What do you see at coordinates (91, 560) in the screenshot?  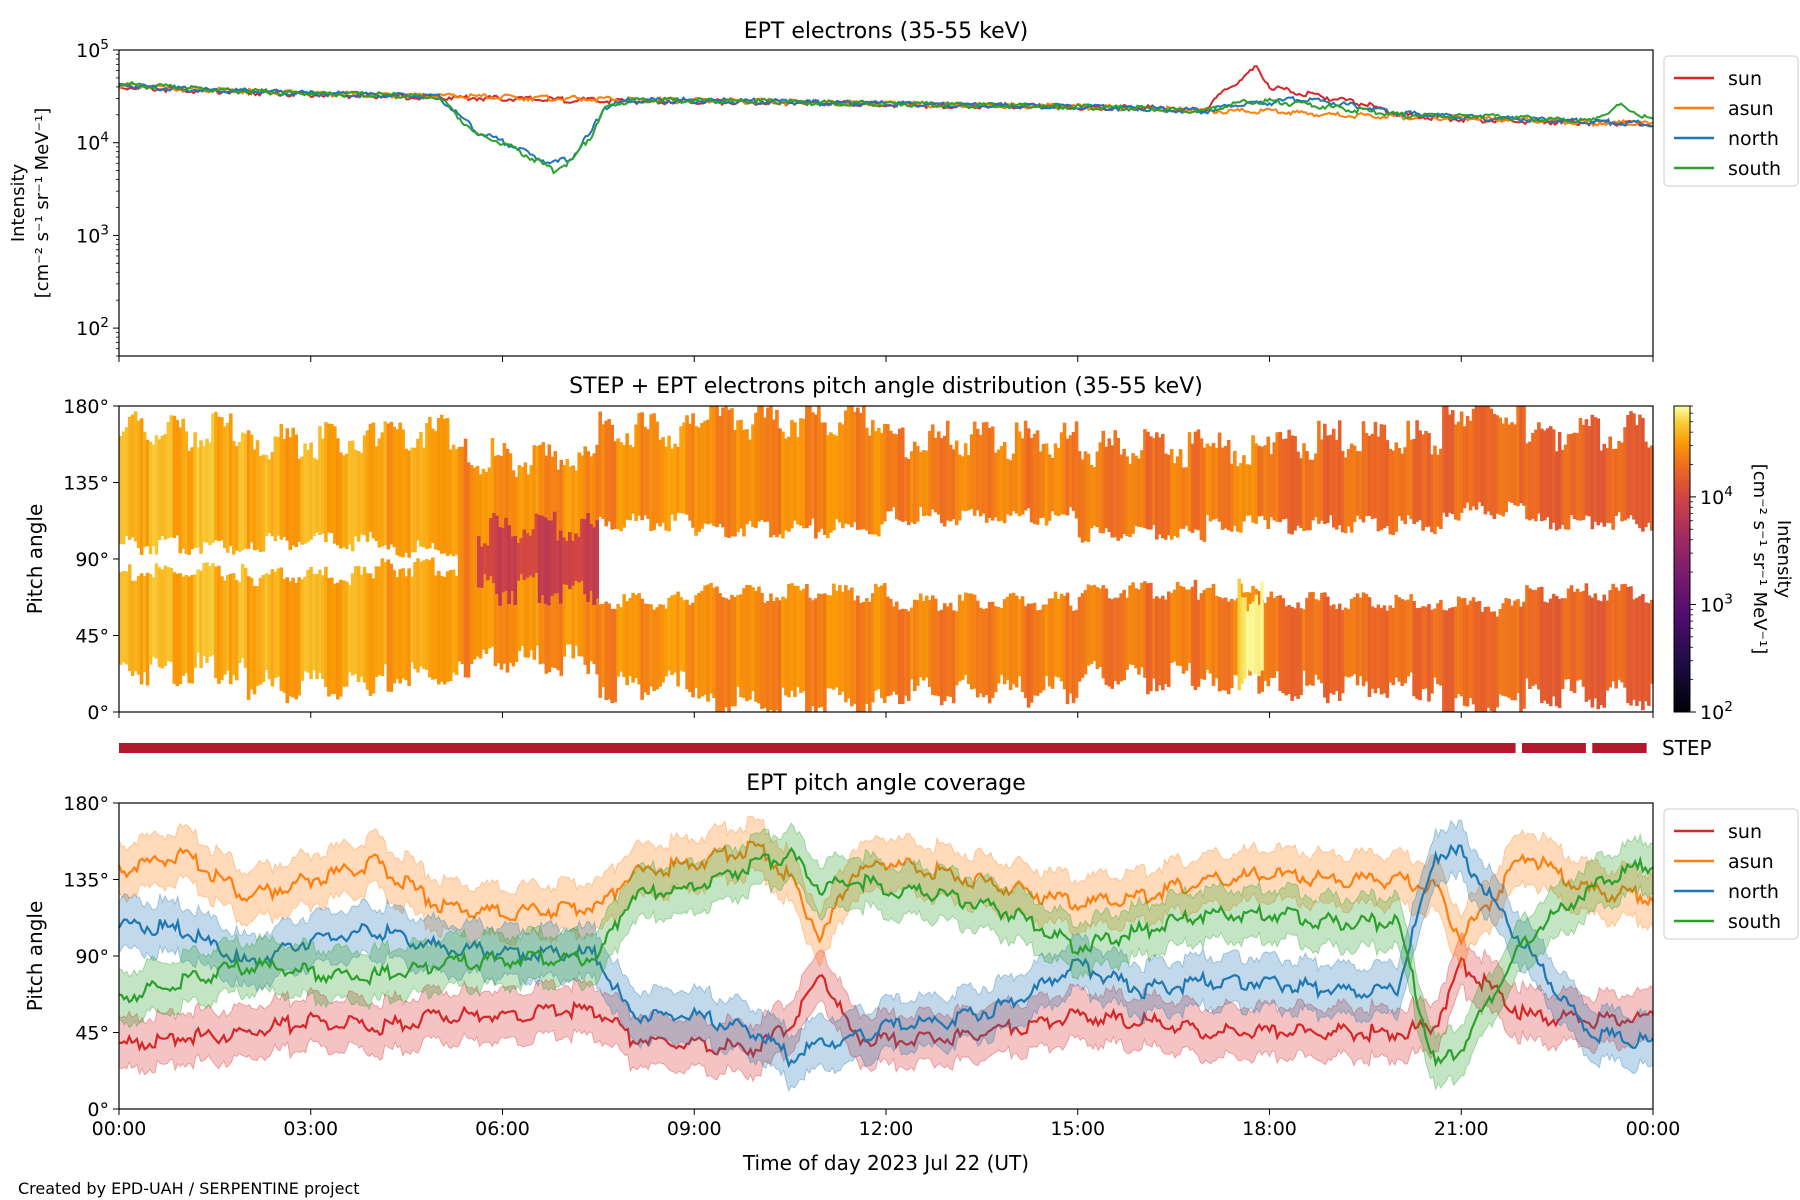 I see `pad-y-axis: 0° 45° 90° 135° 180°` at bounding box center [91, 560].